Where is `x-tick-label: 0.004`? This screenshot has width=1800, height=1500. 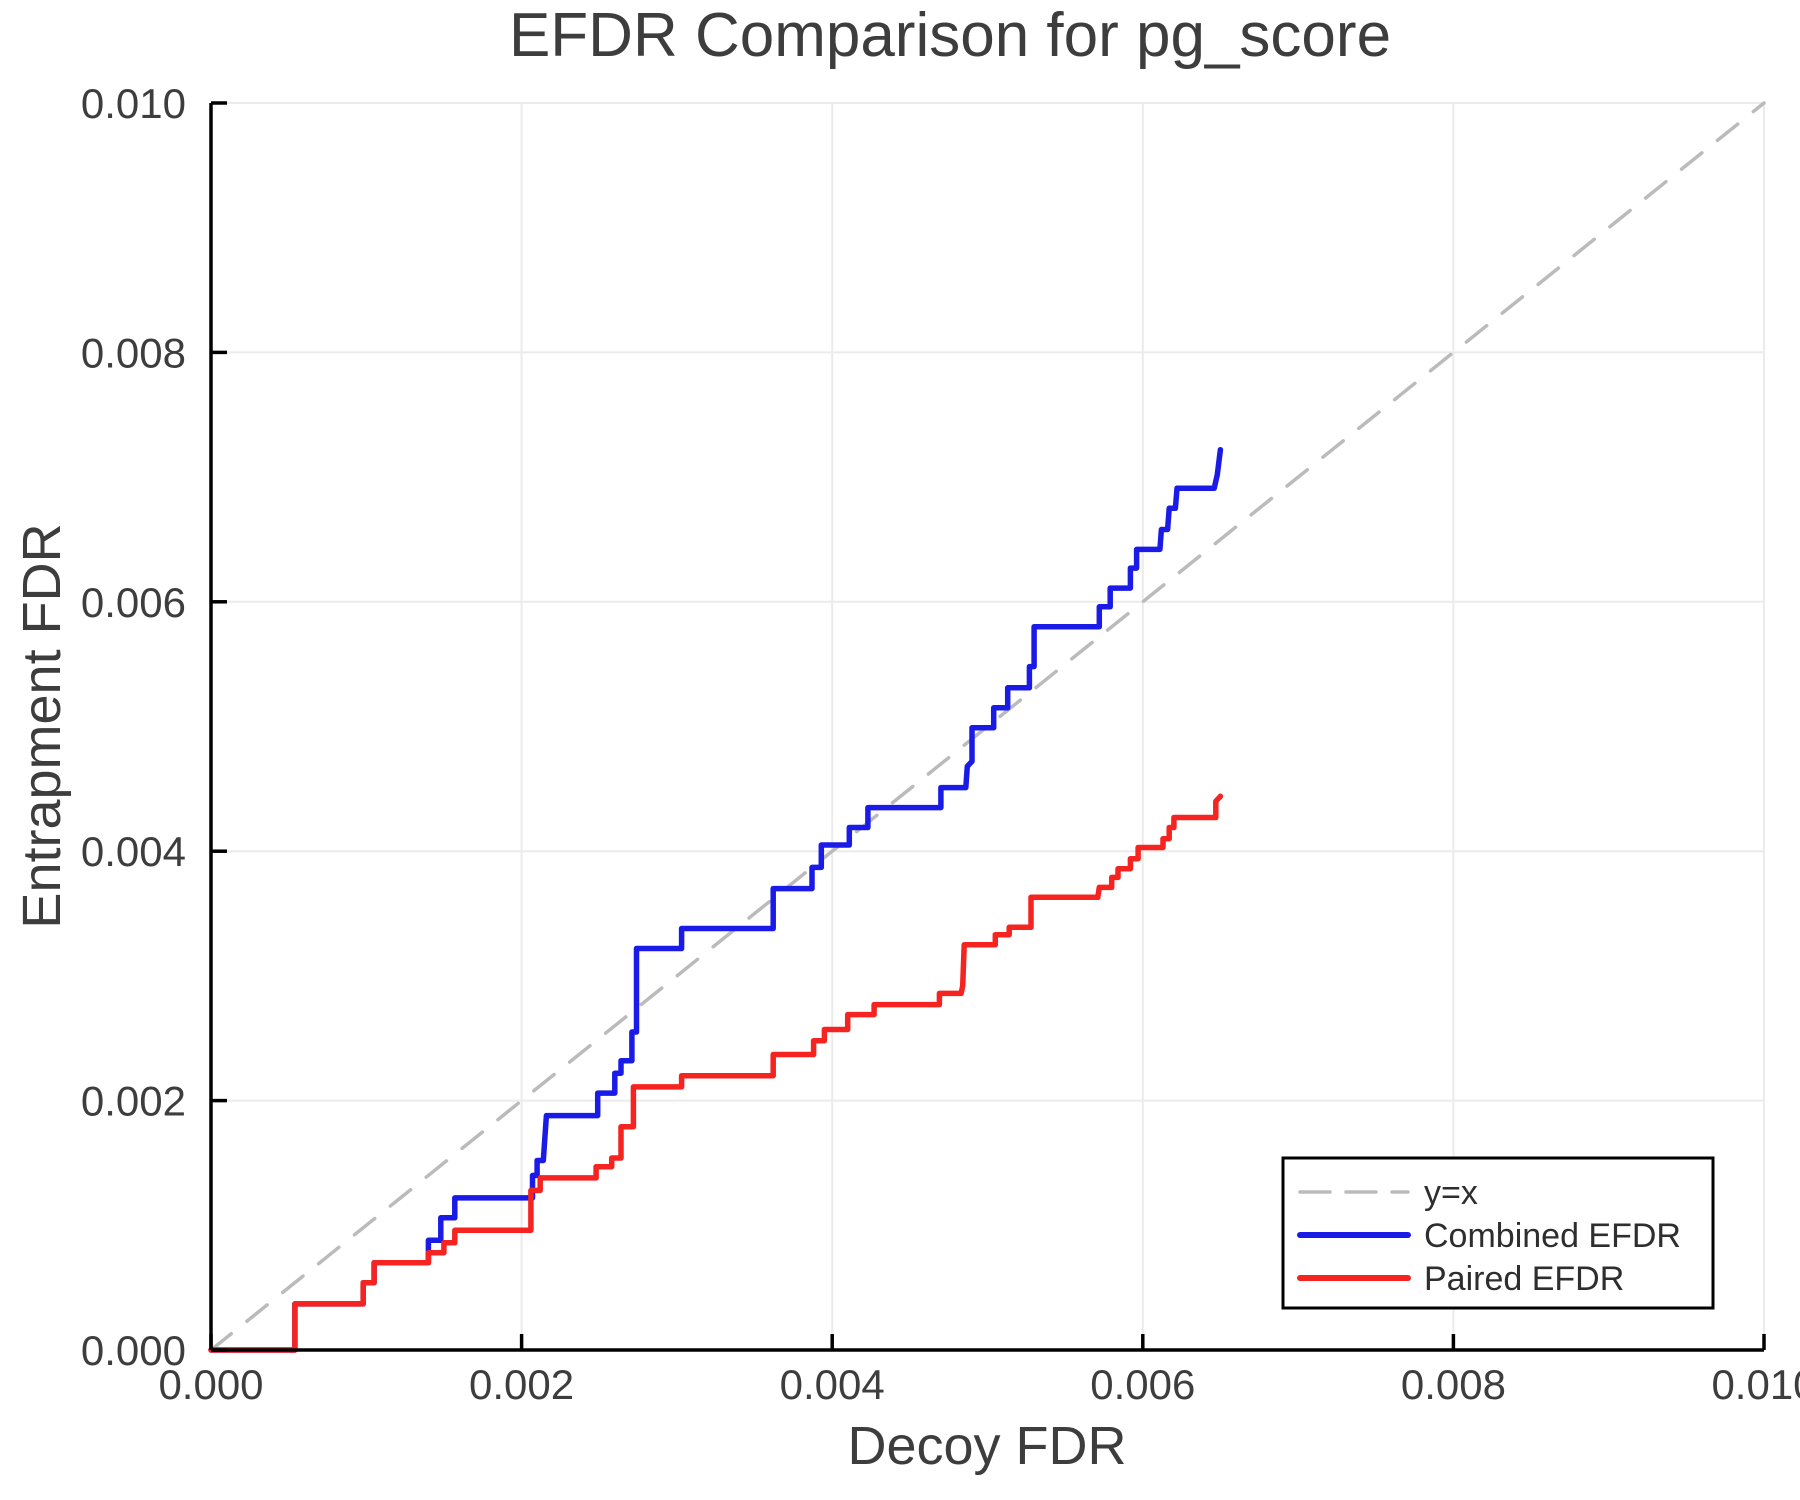 x-tick-label: 0.004 is located at coordinates (832, 1384).